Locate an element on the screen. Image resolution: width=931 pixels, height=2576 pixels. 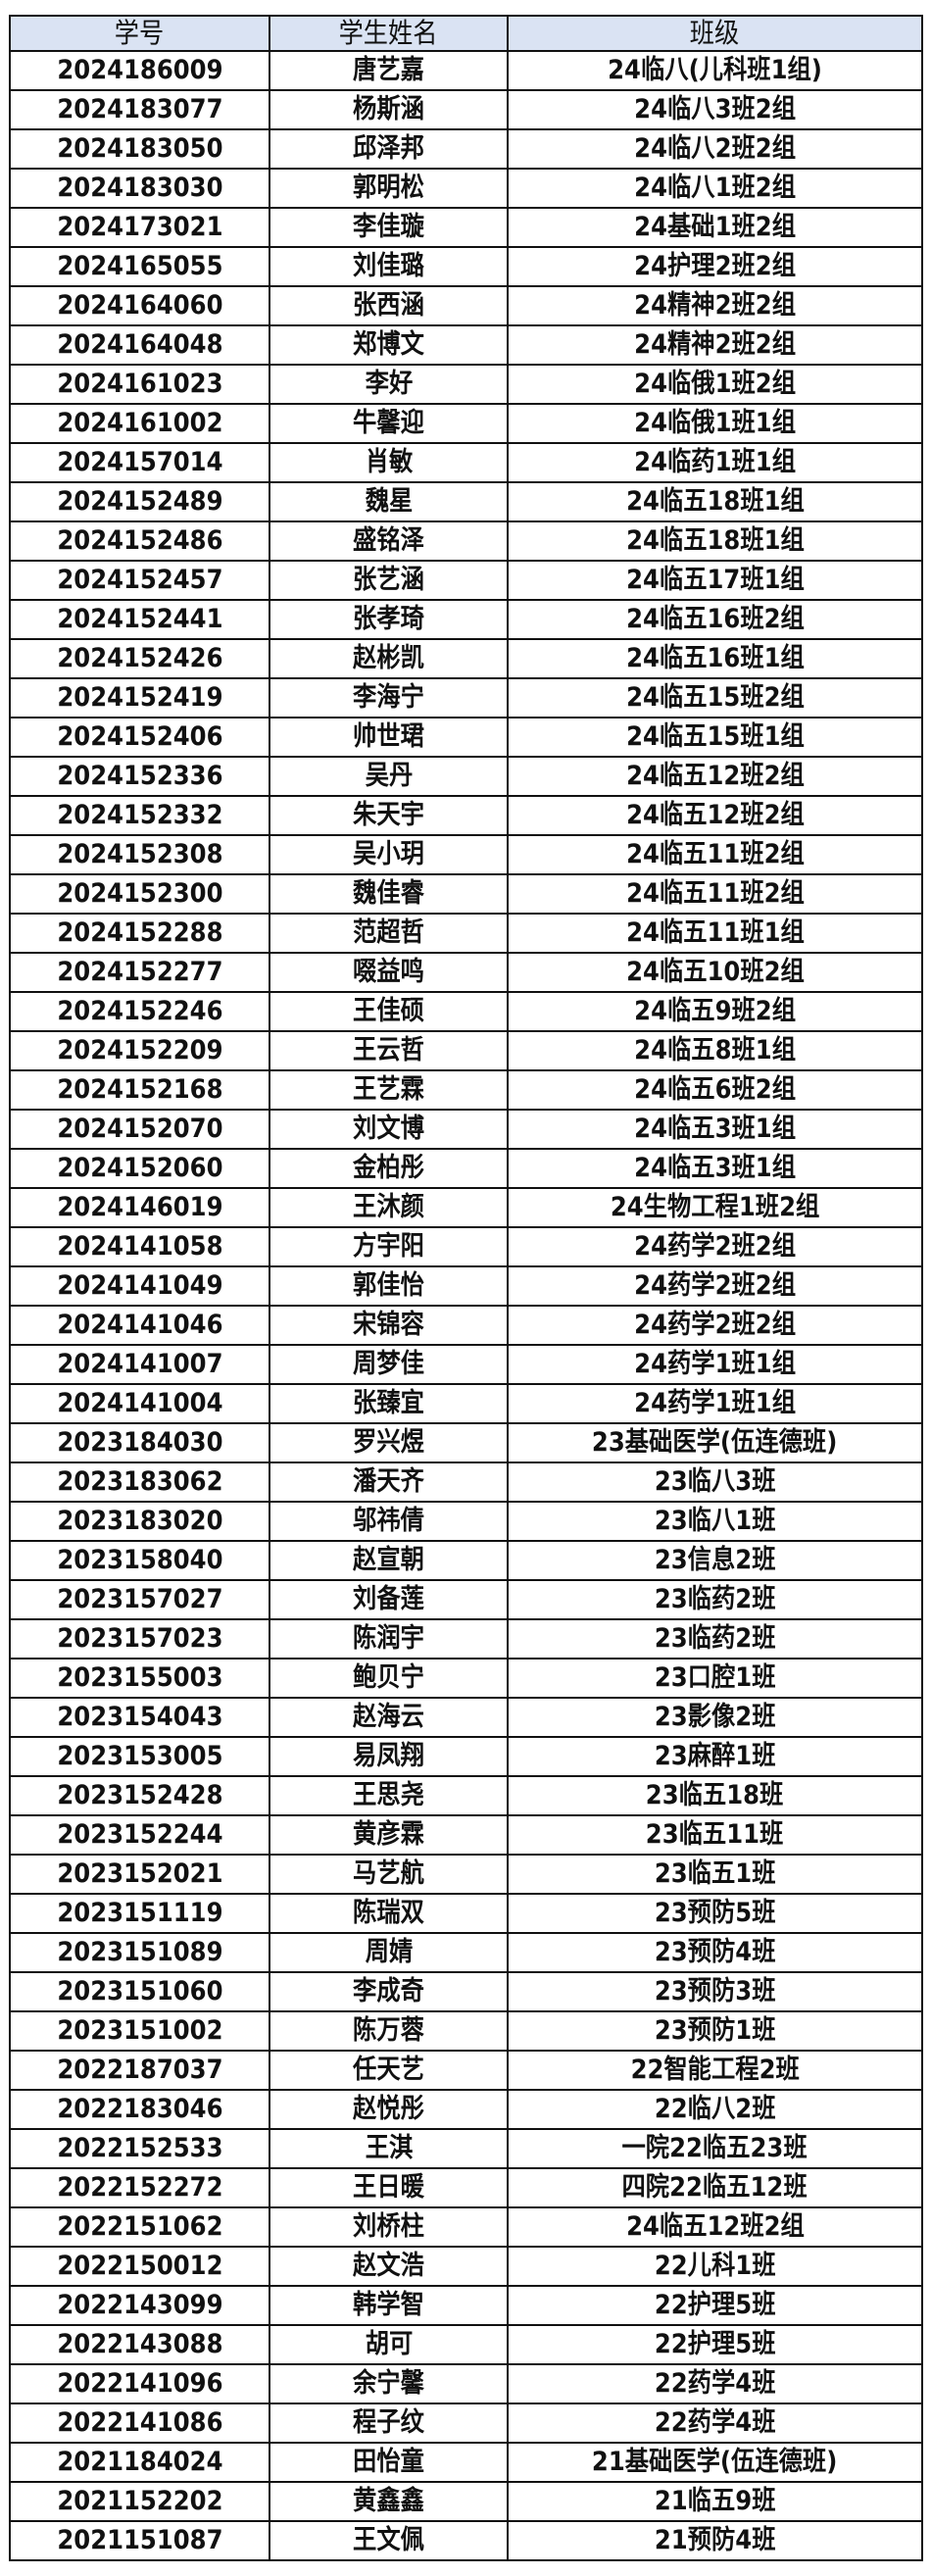
cell-class: 23临五11班 is located at coordinates (715, 1835).